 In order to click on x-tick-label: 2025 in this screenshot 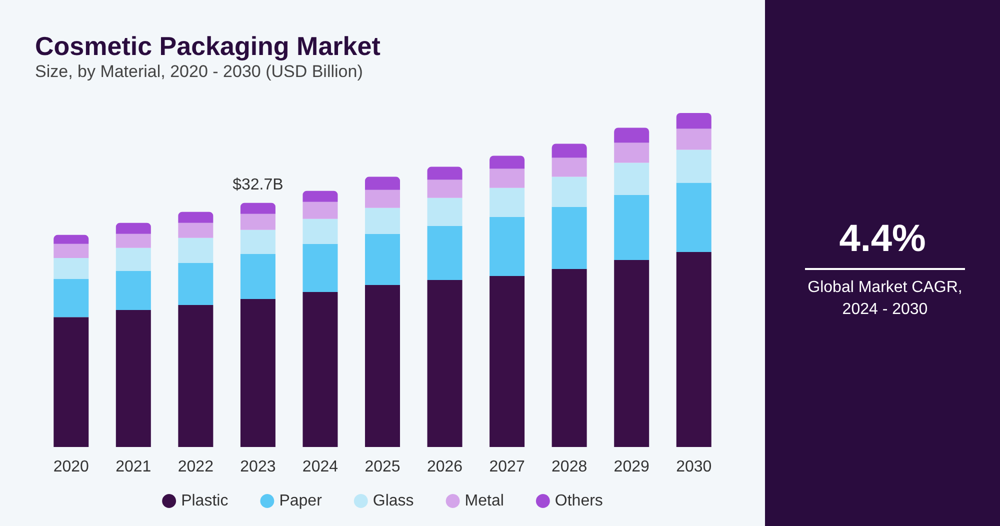, I will do `click(382, 467)`.